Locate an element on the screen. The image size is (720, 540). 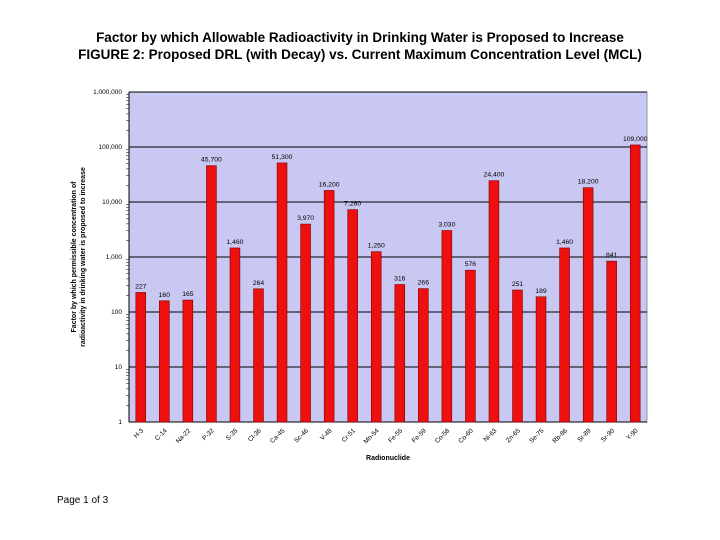
page-footer: Page 1 of 3 is located at coordinates (83, 500).